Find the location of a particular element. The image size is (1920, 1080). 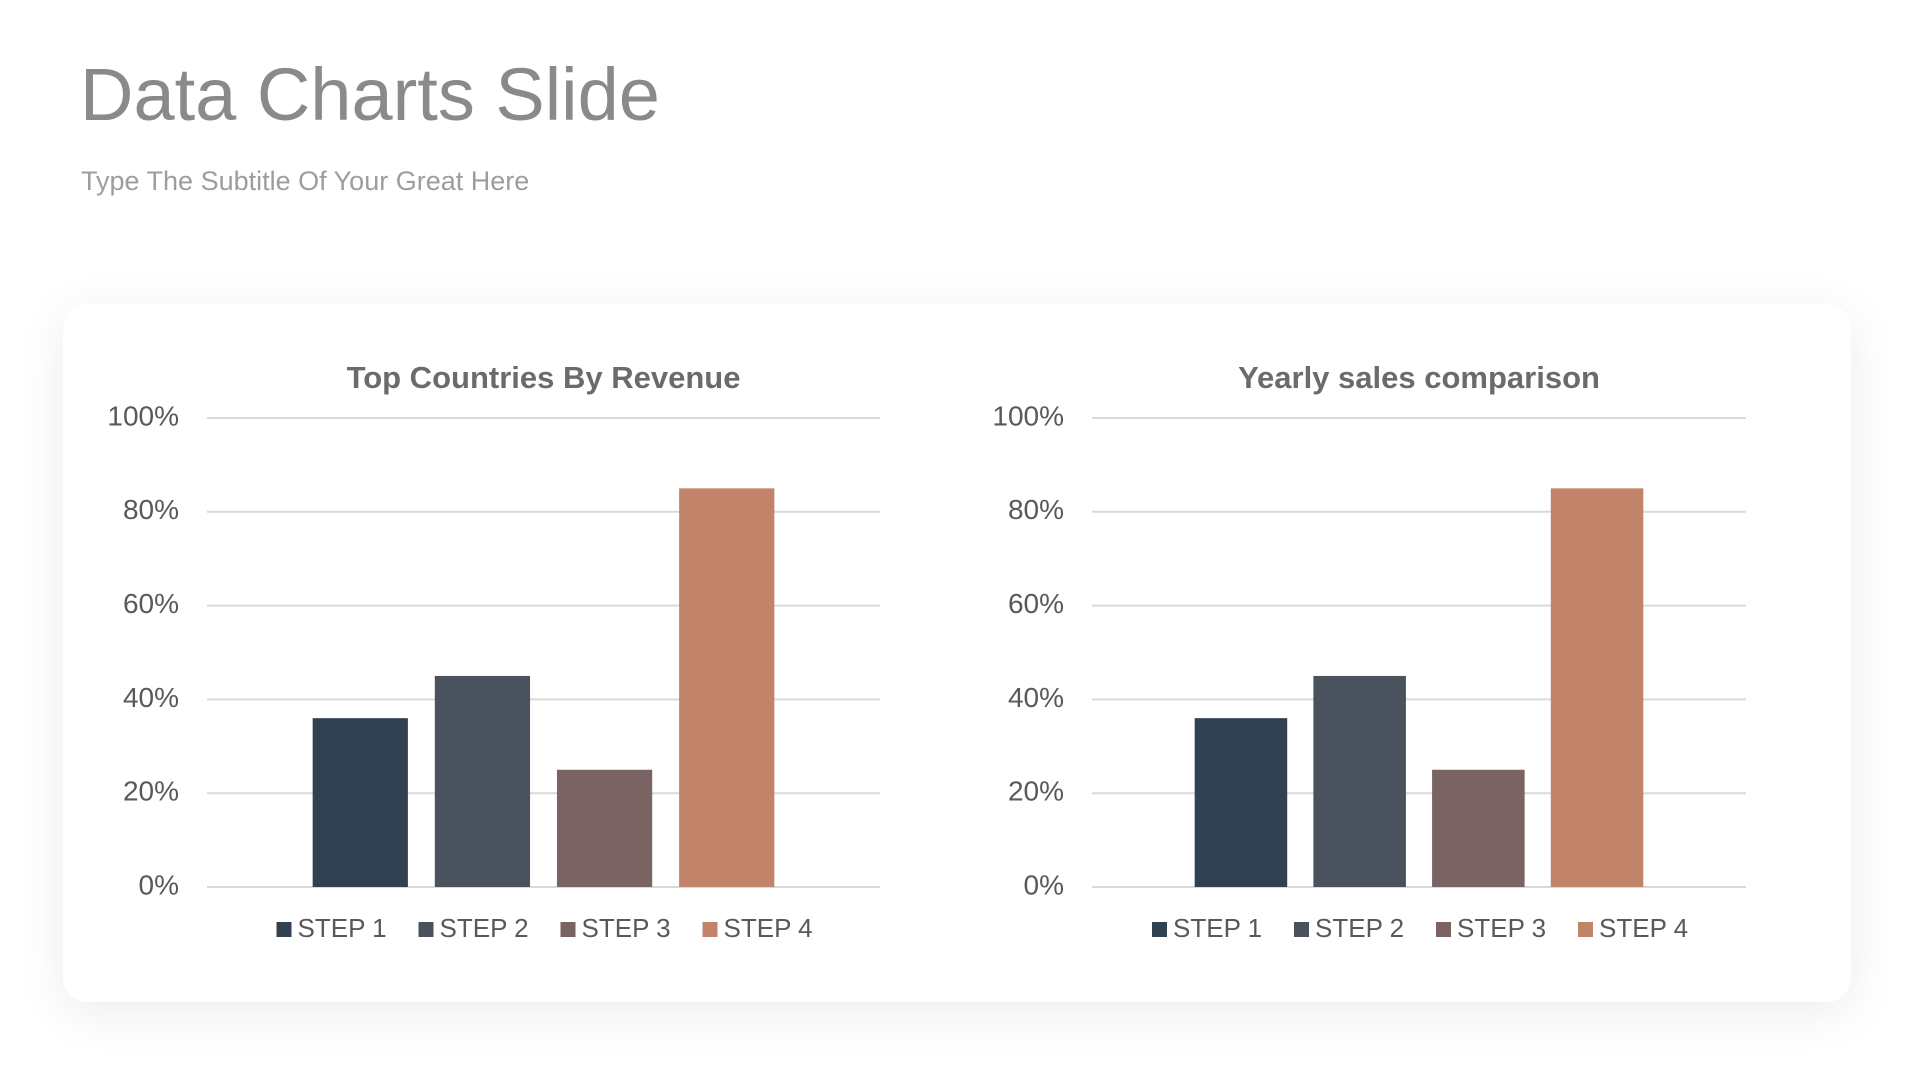

slide-title: Data Charts Slide is located at coordinates (370, 94).